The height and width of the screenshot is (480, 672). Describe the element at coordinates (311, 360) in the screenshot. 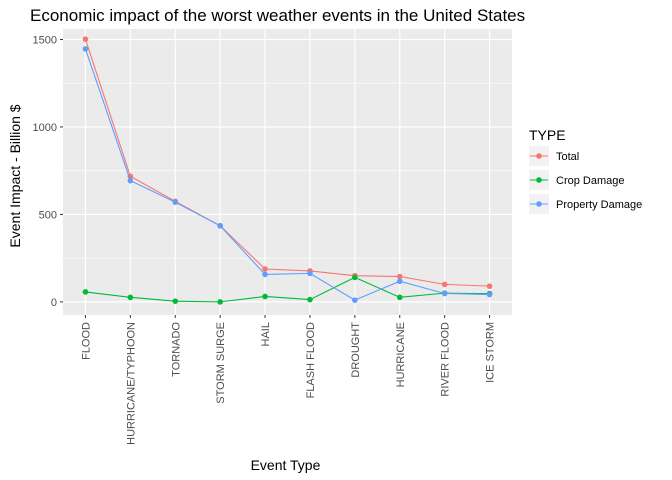

I see `x-tick-label: FLASH FLOOD` at that location.